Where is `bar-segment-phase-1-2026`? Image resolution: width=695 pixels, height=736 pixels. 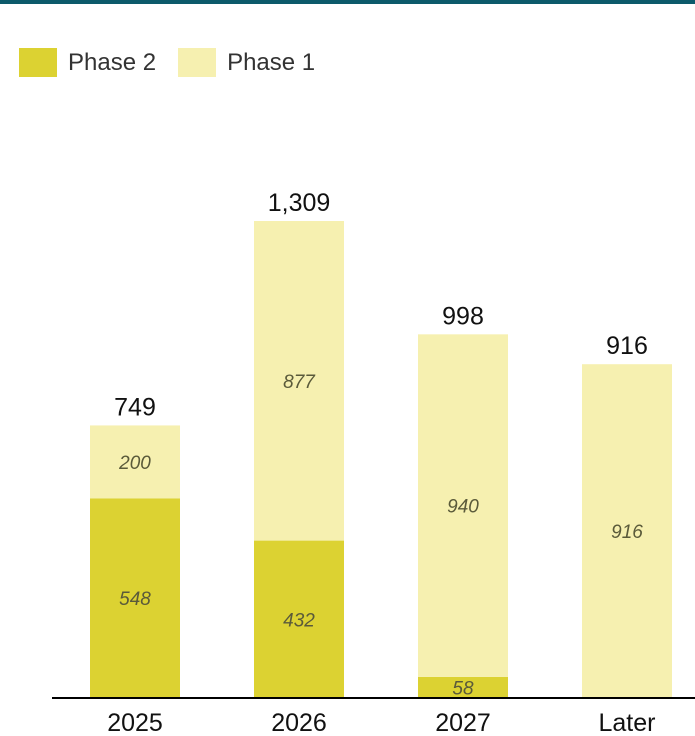
bar-segment-phase-1-2026 is located at coordinates (299, 381).